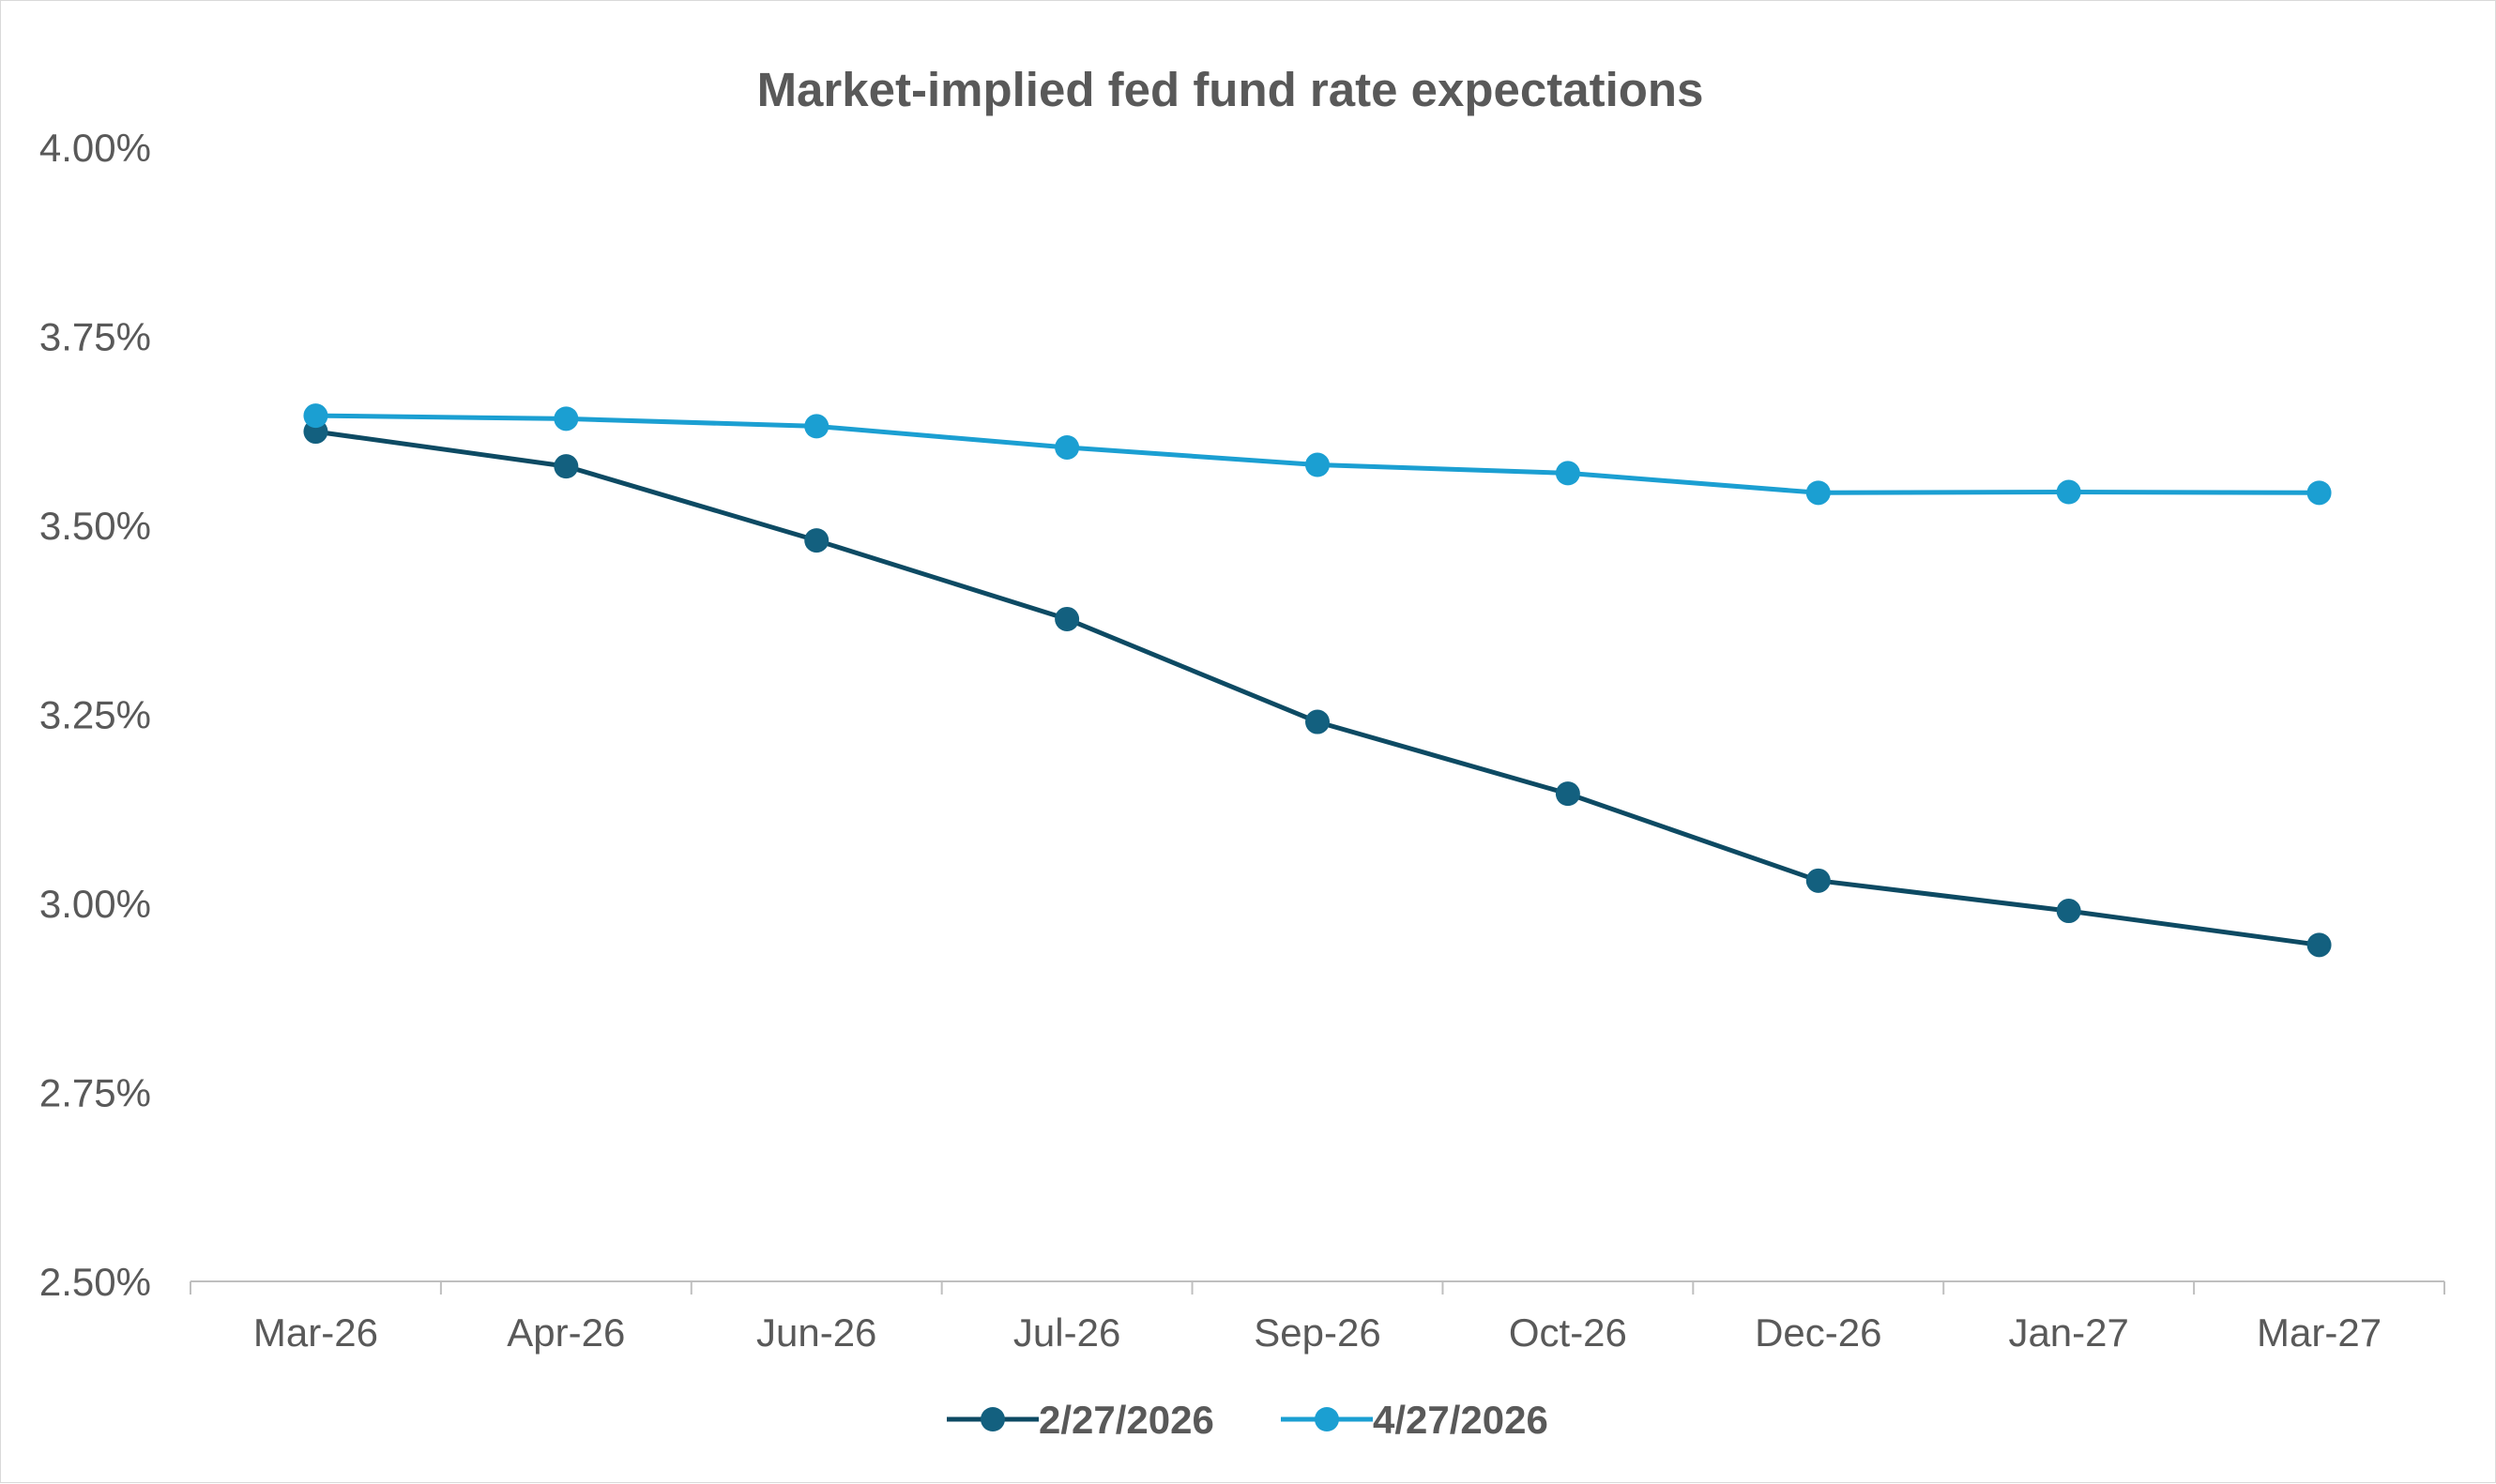  I want to click on x-tick-label: Jul-26, so click(1066, 1333).